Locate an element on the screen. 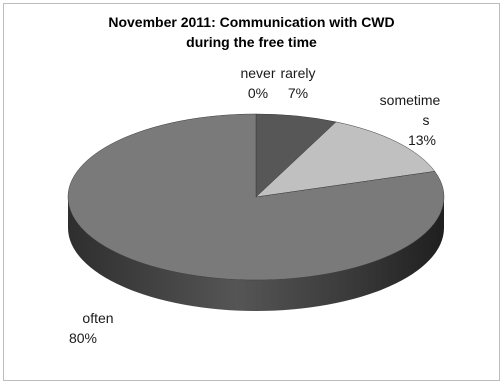 The image size is (504, 385). data-label-rarely-category: rarely is located at coordinates (297, 73).